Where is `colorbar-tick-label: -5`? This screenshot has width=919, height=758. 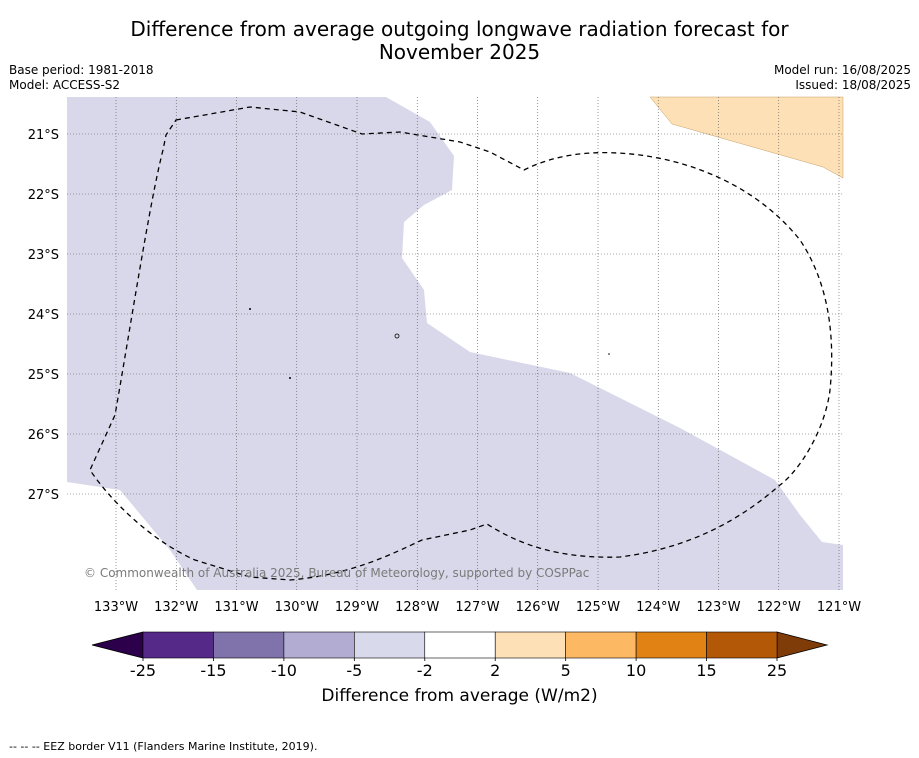
colorbar-tick-label: -5 is located at coordinates (354, 670).